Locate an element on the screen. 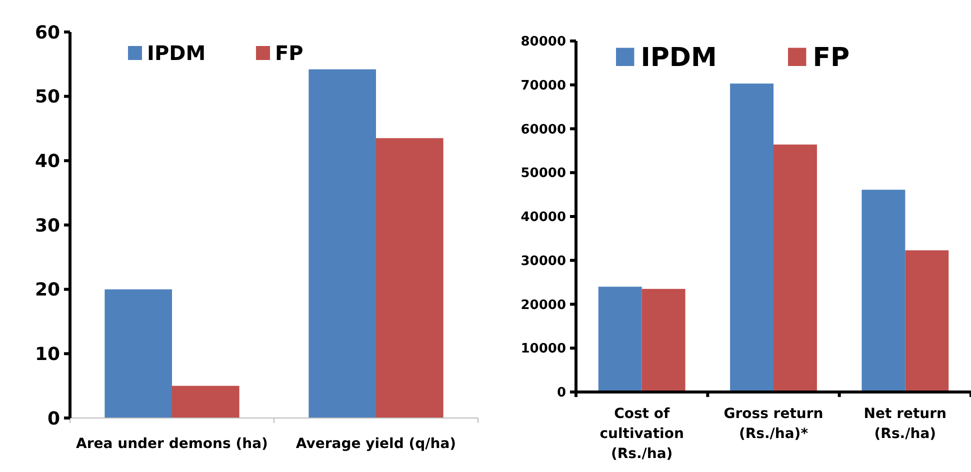 The height and width of the screenshot is (472, 971). x-tick-label: Area under demons (ha) is located at coordinates (172, 444).